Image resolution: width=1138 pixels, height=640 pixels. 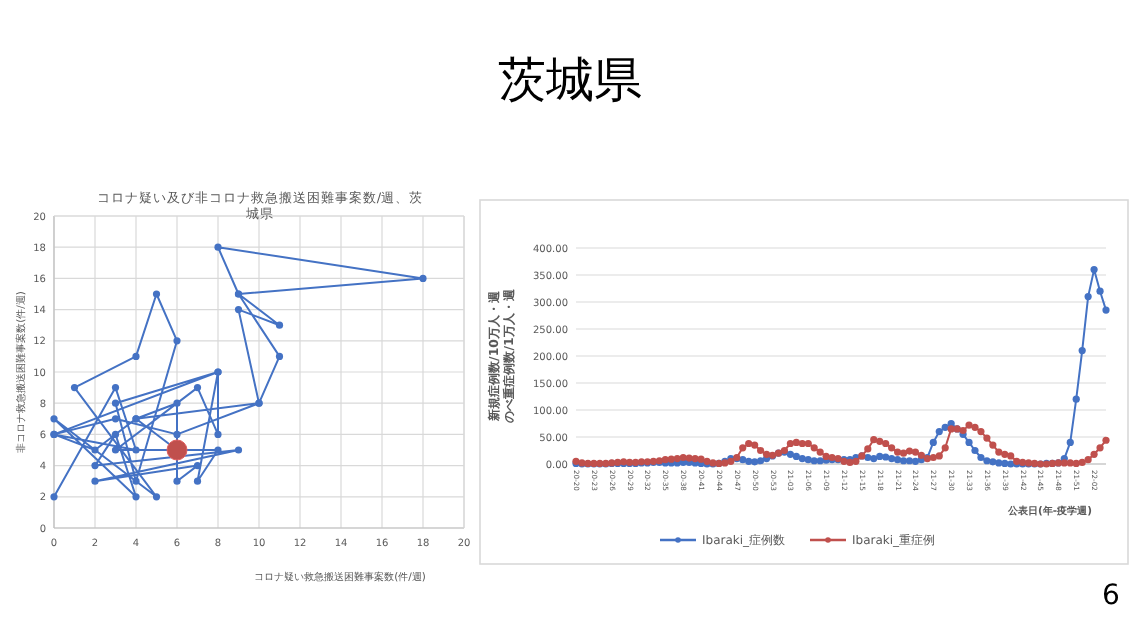 What do you see at coordinates (570, 80) in the screenshot?
I see `text: 茨城県` at bounding box center [570, 80].